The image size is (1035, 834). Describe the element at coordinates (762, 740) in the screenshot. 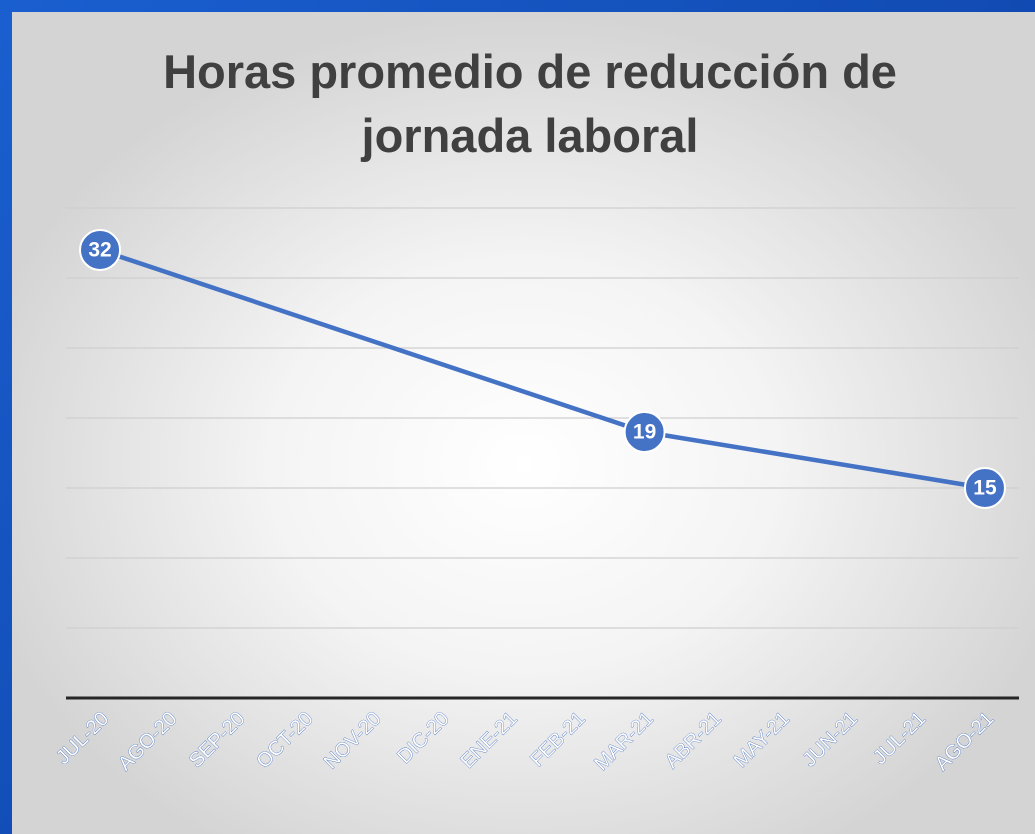

I see `x-tick-label: MAY-21` at that location.